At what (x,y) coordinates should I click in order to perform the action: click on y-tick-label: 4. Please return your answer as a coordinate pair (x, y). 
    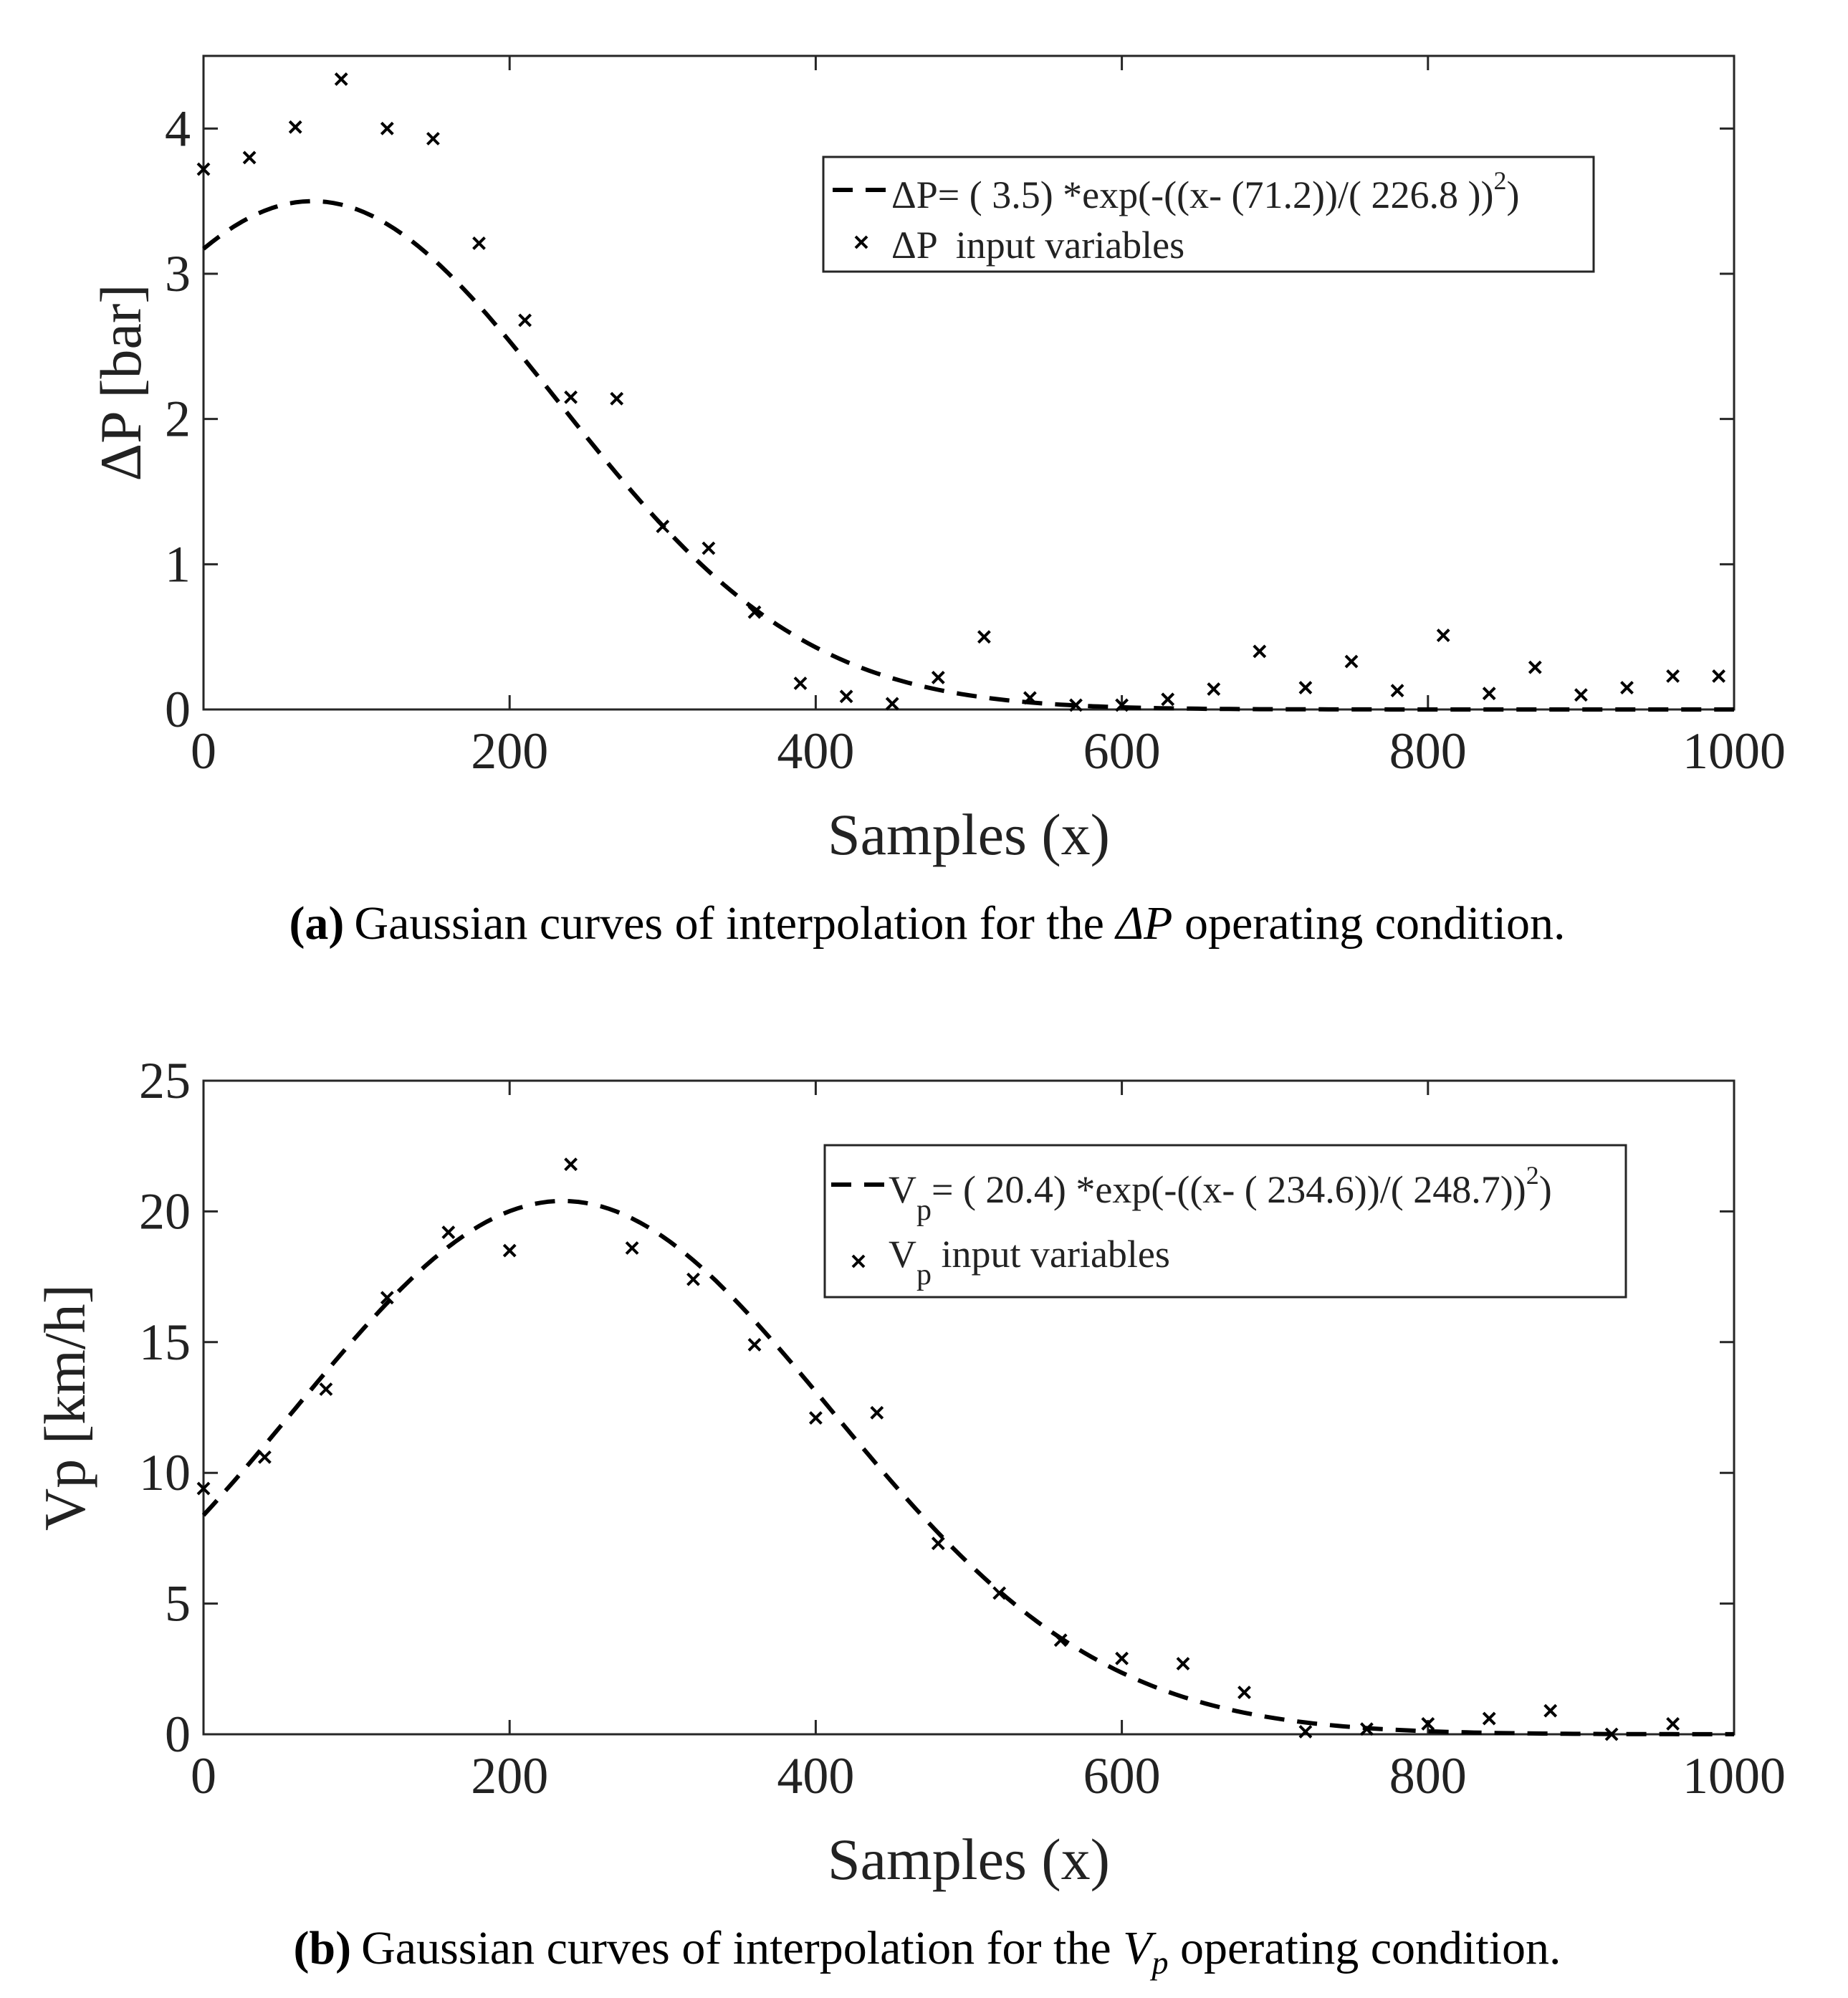
    Looking at the image, I should click on (178, 128).